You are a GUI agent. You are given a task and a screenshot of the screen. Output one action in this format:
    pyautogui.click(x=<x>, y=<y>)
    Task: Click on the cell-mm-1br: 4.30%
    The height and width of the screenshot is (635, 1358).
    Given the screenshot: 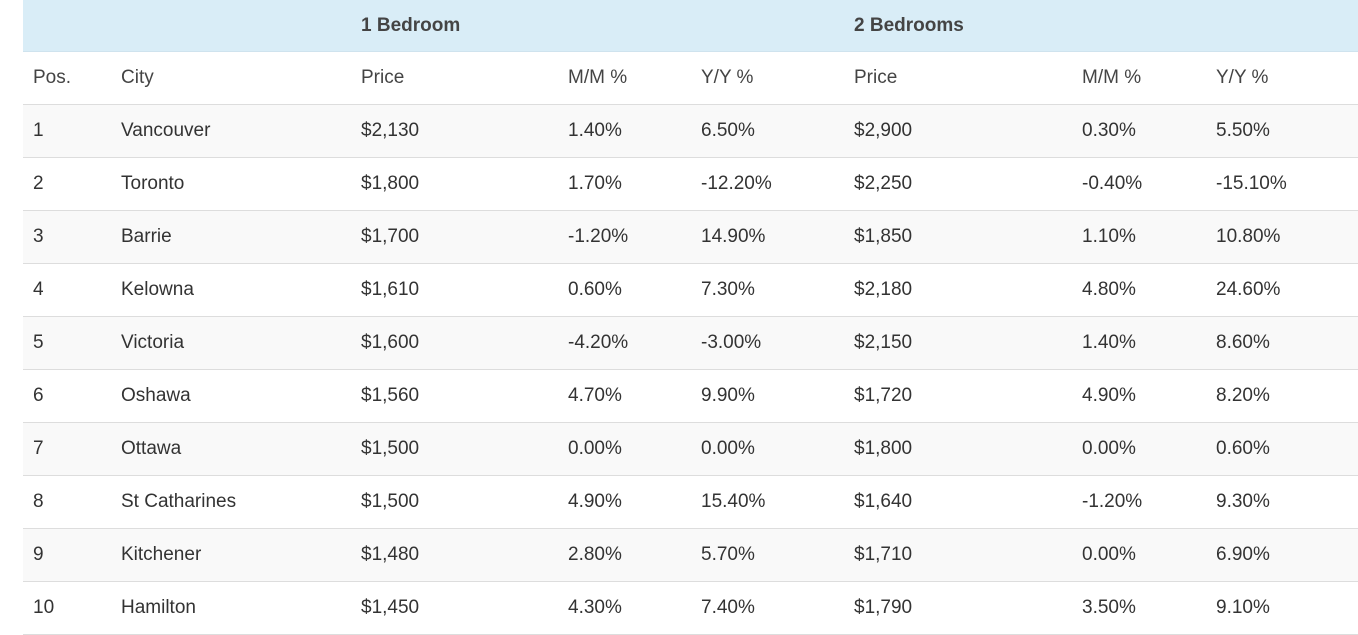 What is the action you would take?
    pyautogui.click(x=624, y=608)
    